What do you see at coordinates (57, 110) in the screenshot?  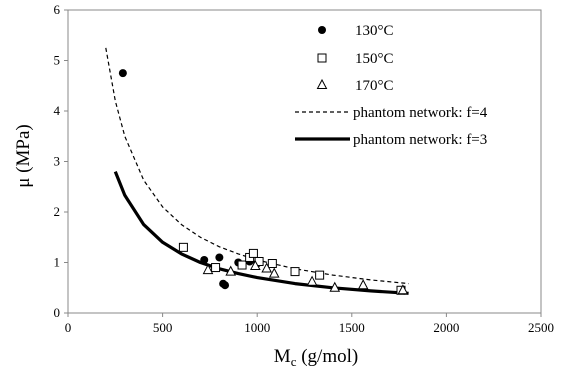 I see `y-tick-label: 4` at bounding box center [57, 110].